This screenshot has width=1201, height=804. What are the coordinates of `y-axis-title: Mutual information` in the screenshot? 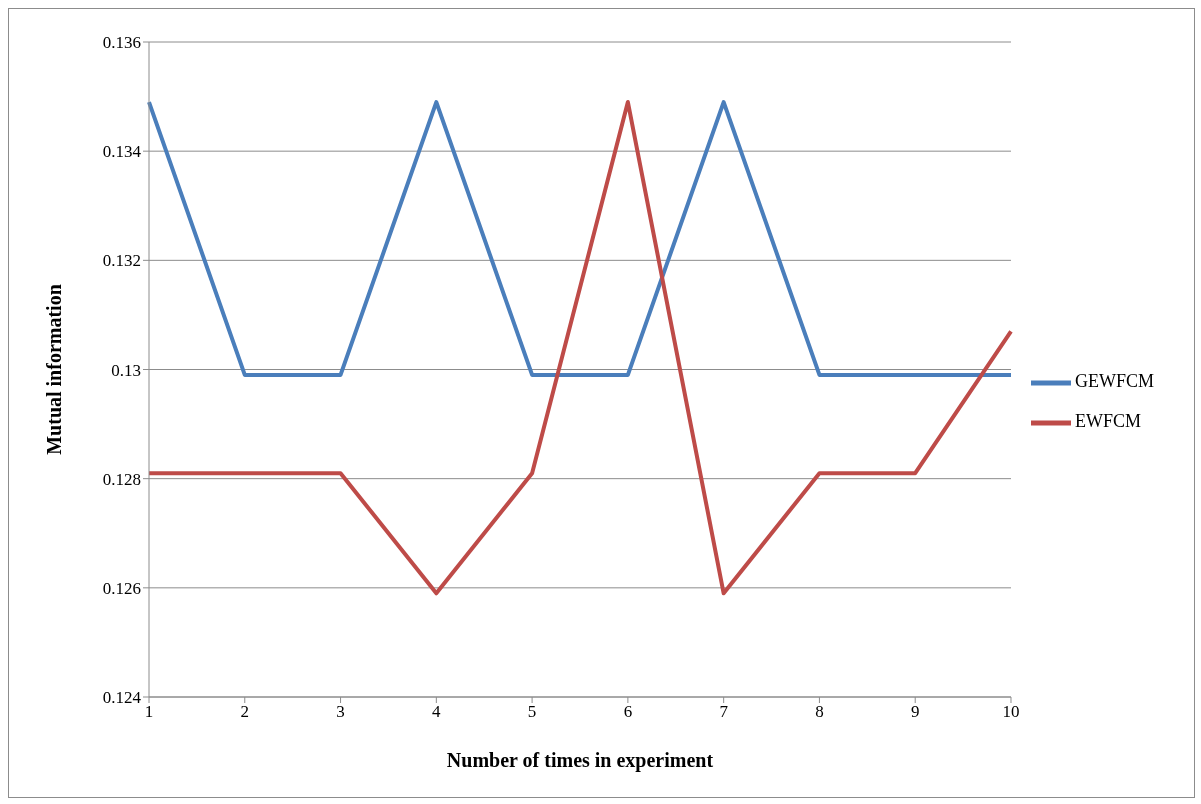 It's located at (54, 369).